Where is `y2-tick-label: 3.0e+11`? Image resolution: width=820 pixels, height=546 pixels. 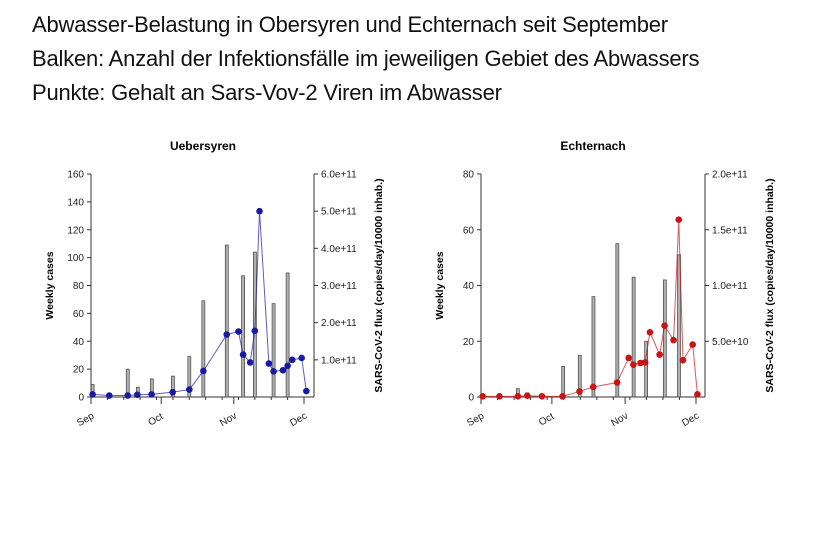
y2-tick-label: 3.0e+11 is located at coordinates (339, 286).